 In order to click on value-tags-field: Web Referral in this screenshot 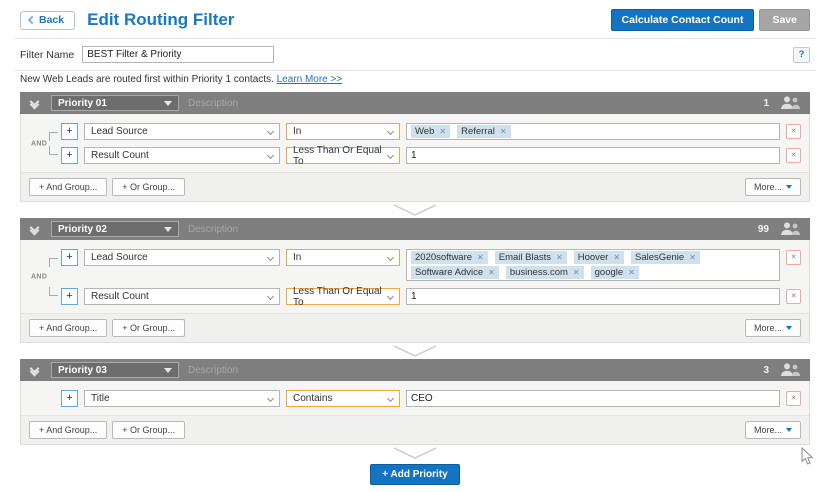, I will do `click(593, 131)`.